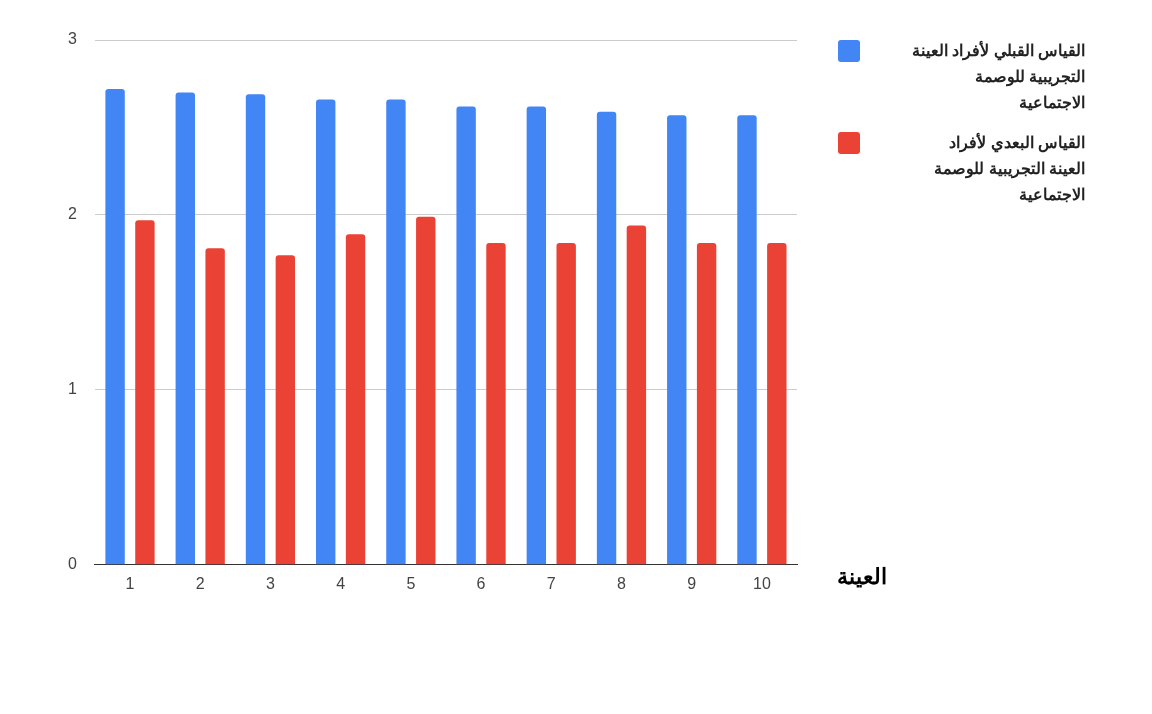 Image resolution: width=1152 pixels, height=714 pixels. Describe the element at coordinates (72, 39) in the screenshot. I see `y-tick-label: 3` at that location.